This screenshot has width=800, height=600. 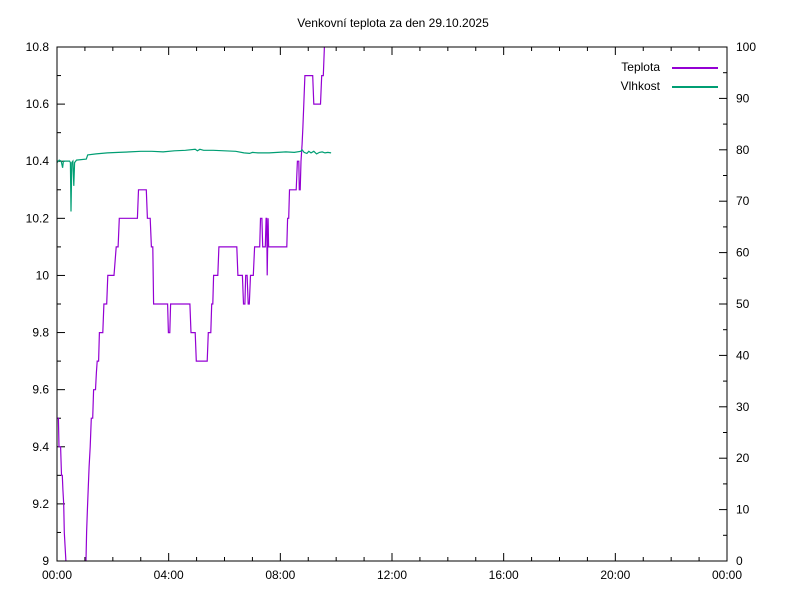 What do you see at coordinates (38, 218) in the screenshot?
I see `y-left-tick-label: 10.2` at bounding box center [38, 218].